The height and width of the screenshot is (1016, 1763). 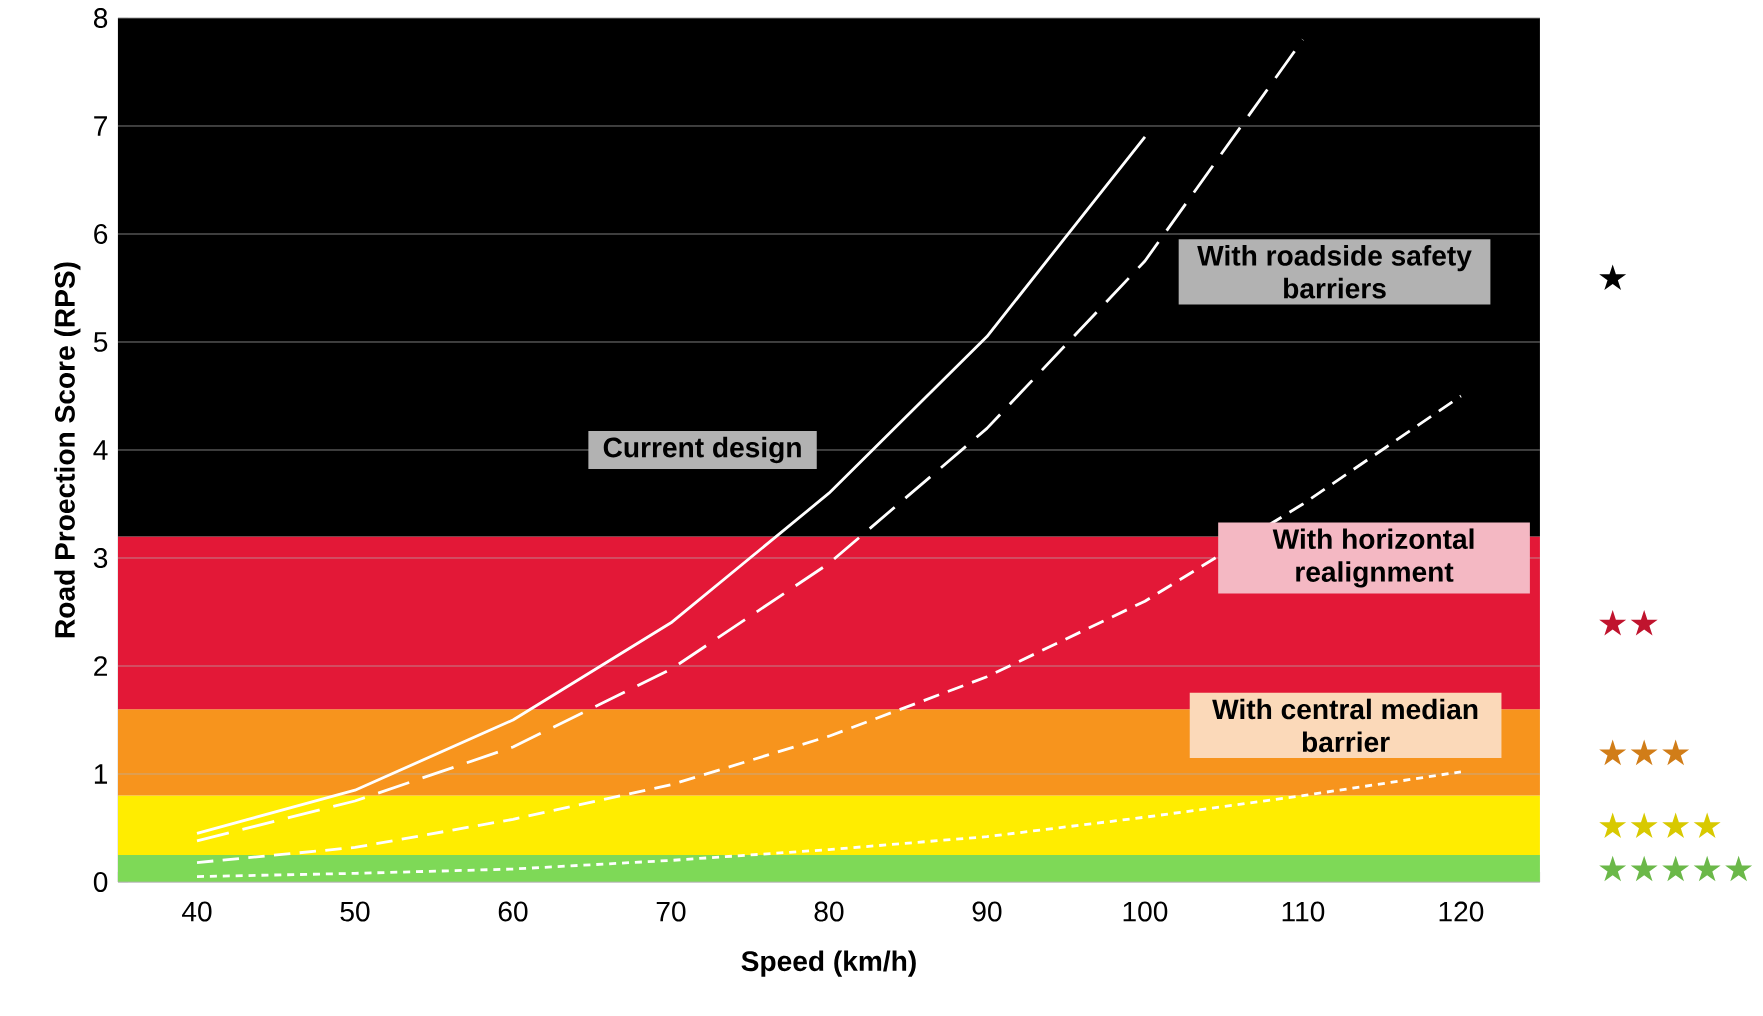 What do you see at coordinates (1334, 272) in the screenshot?
I see `series-label: With roadside safety barriers` at bounding box center [1334, 272].